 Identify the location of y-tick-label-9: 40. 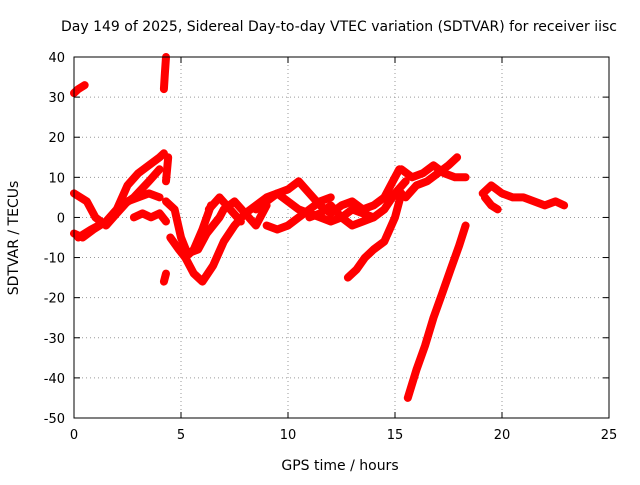
(56, 58).